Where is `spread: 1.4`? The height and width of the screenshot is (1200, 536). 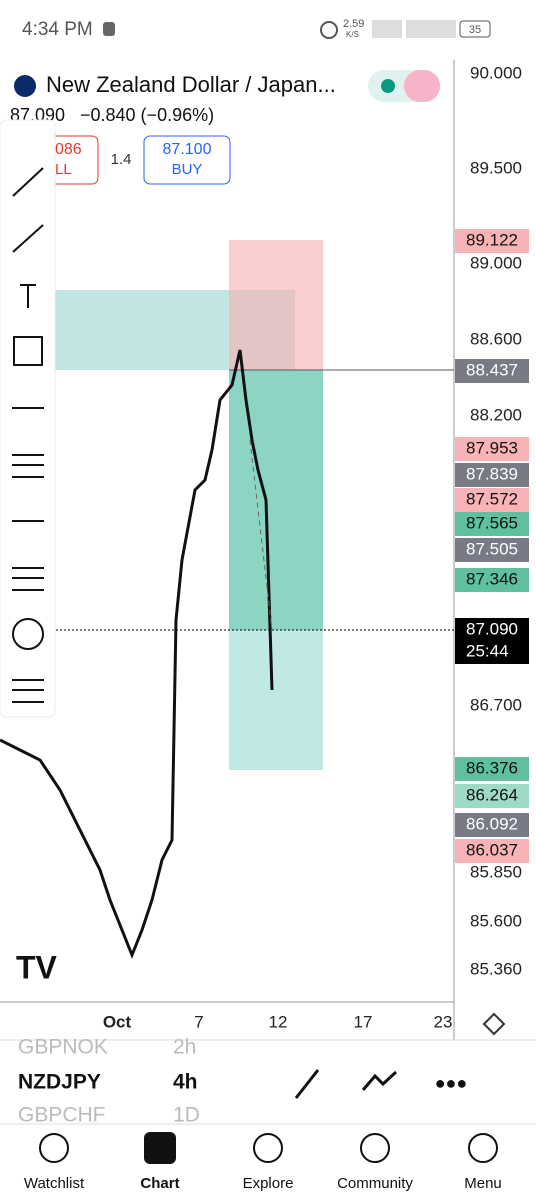
spread: 1.4 is located at coordinates (121, 159).